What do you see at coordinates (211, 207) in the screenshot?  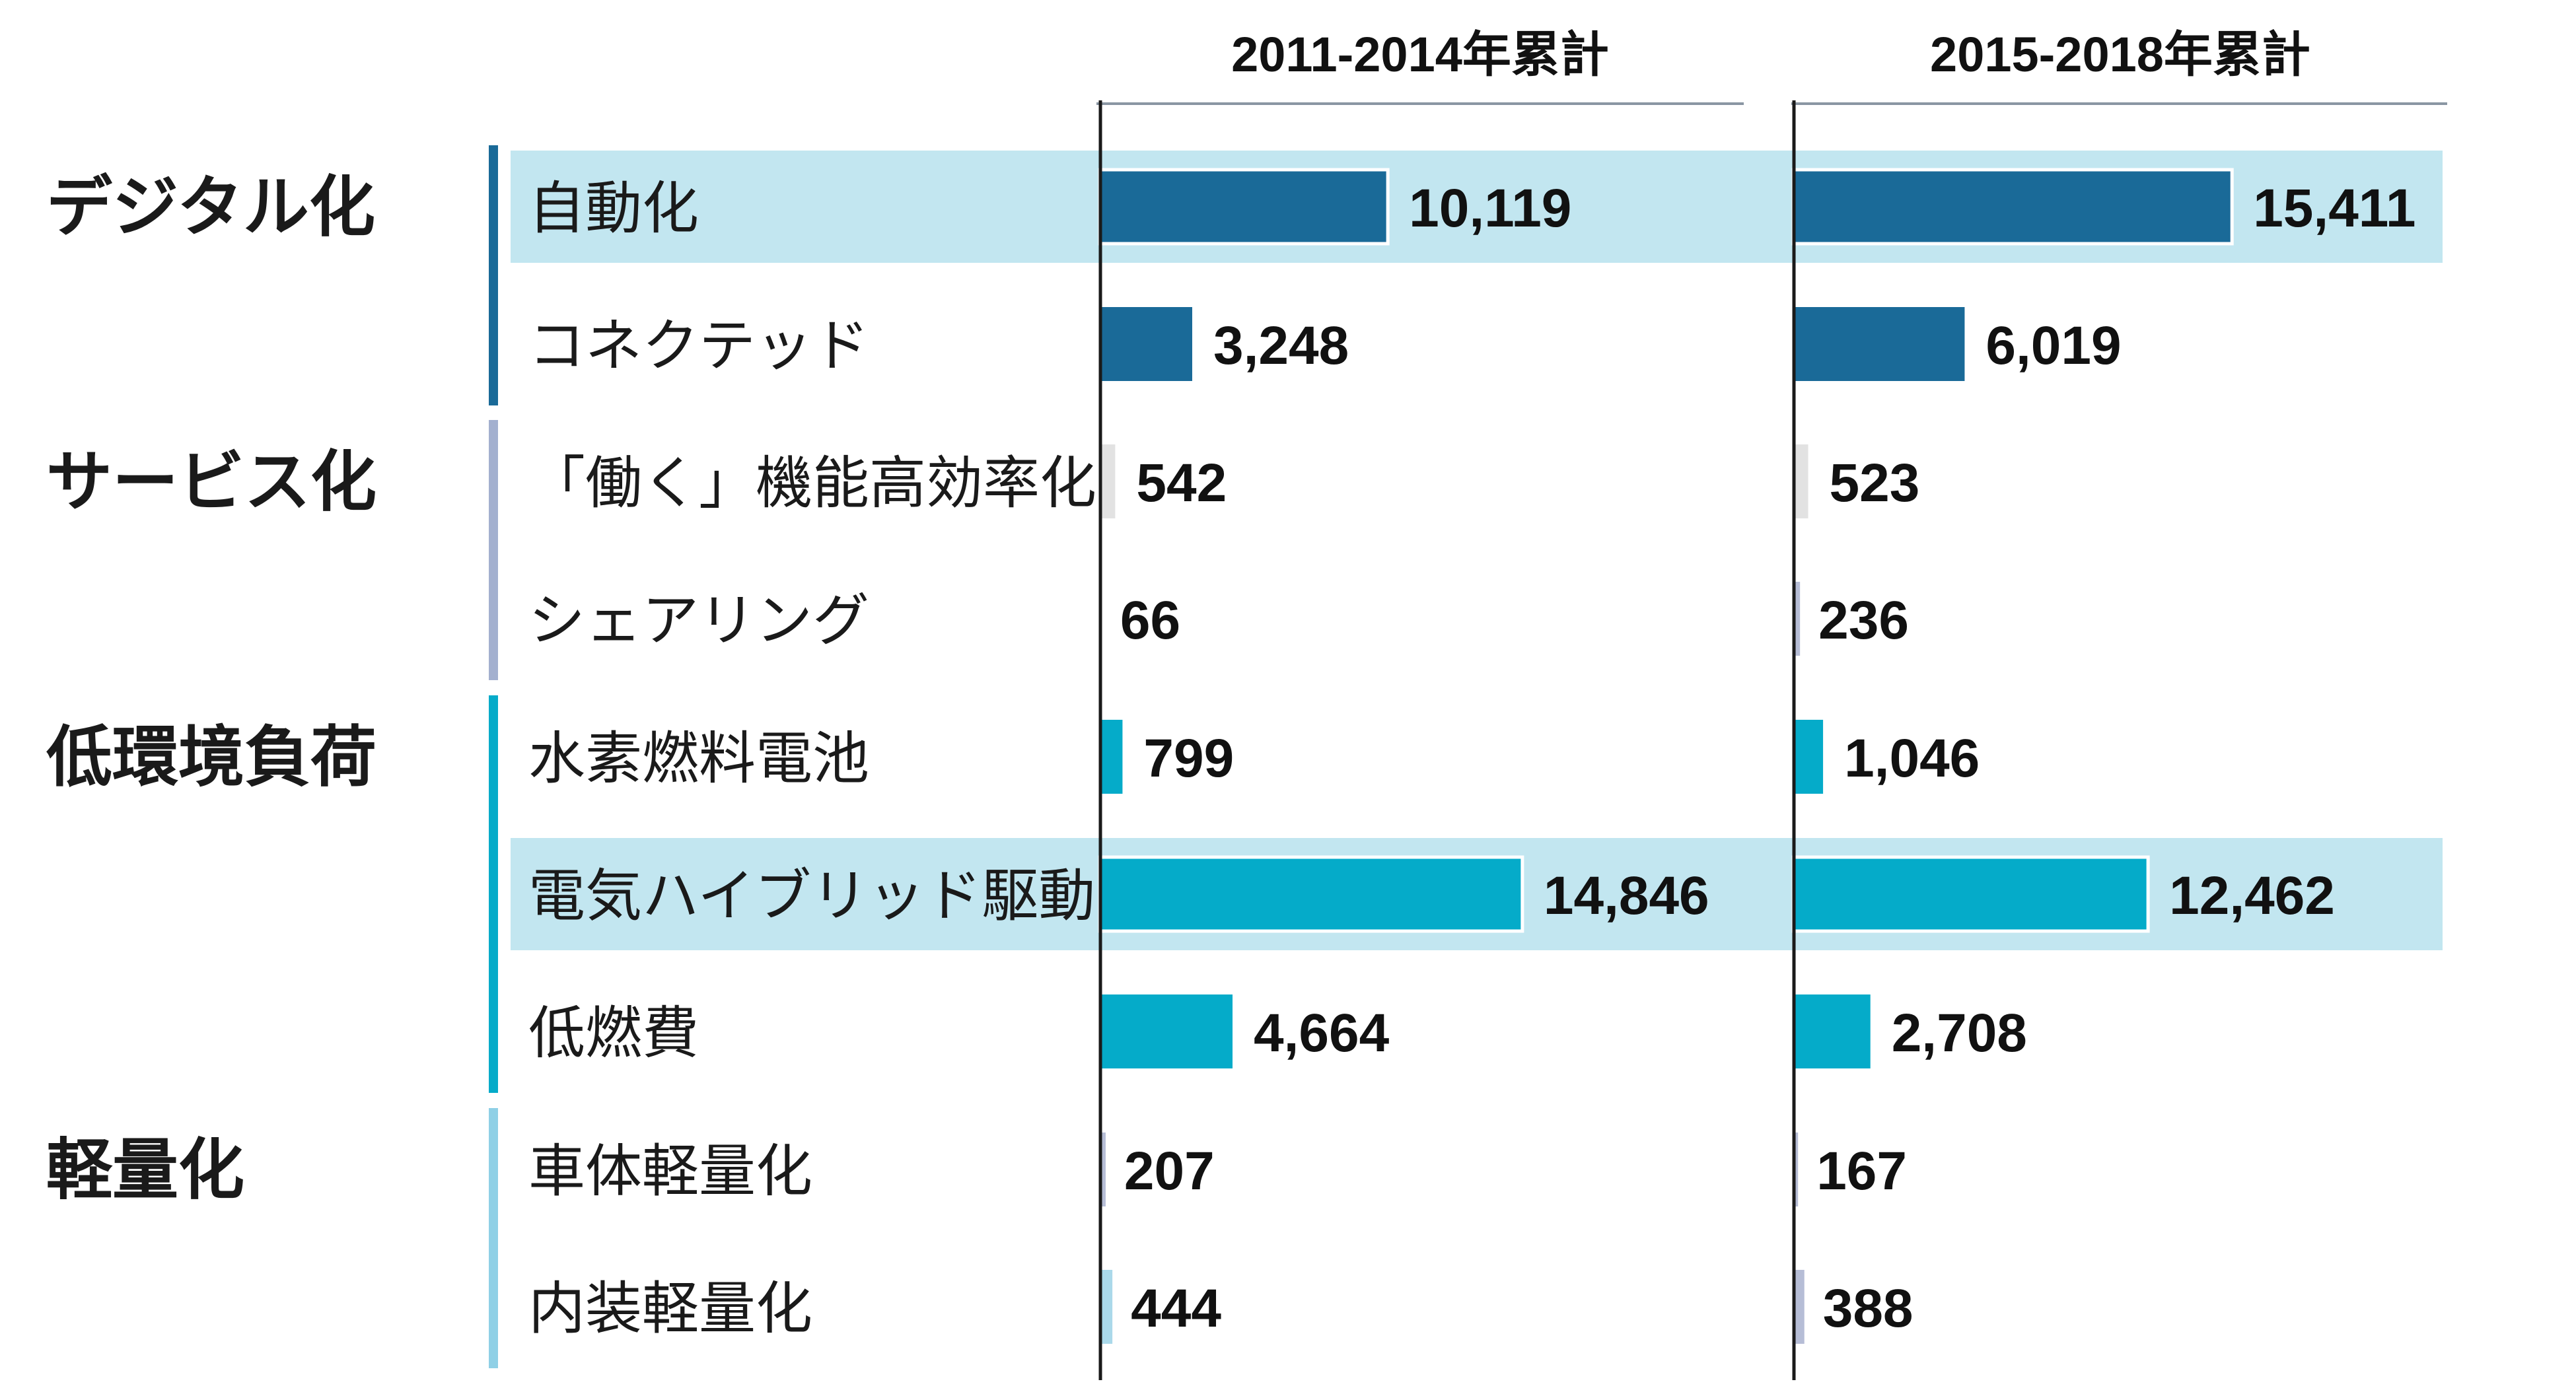 I see `group-label: デジタル化` at bounding box center [211, 207].